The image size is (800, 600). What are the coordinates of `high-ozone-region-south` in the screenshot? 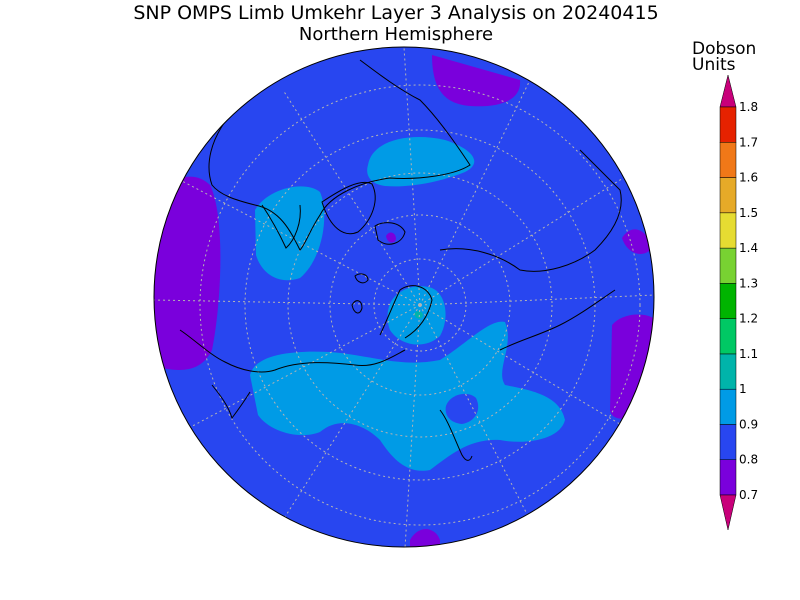 It's located at (407, 396).